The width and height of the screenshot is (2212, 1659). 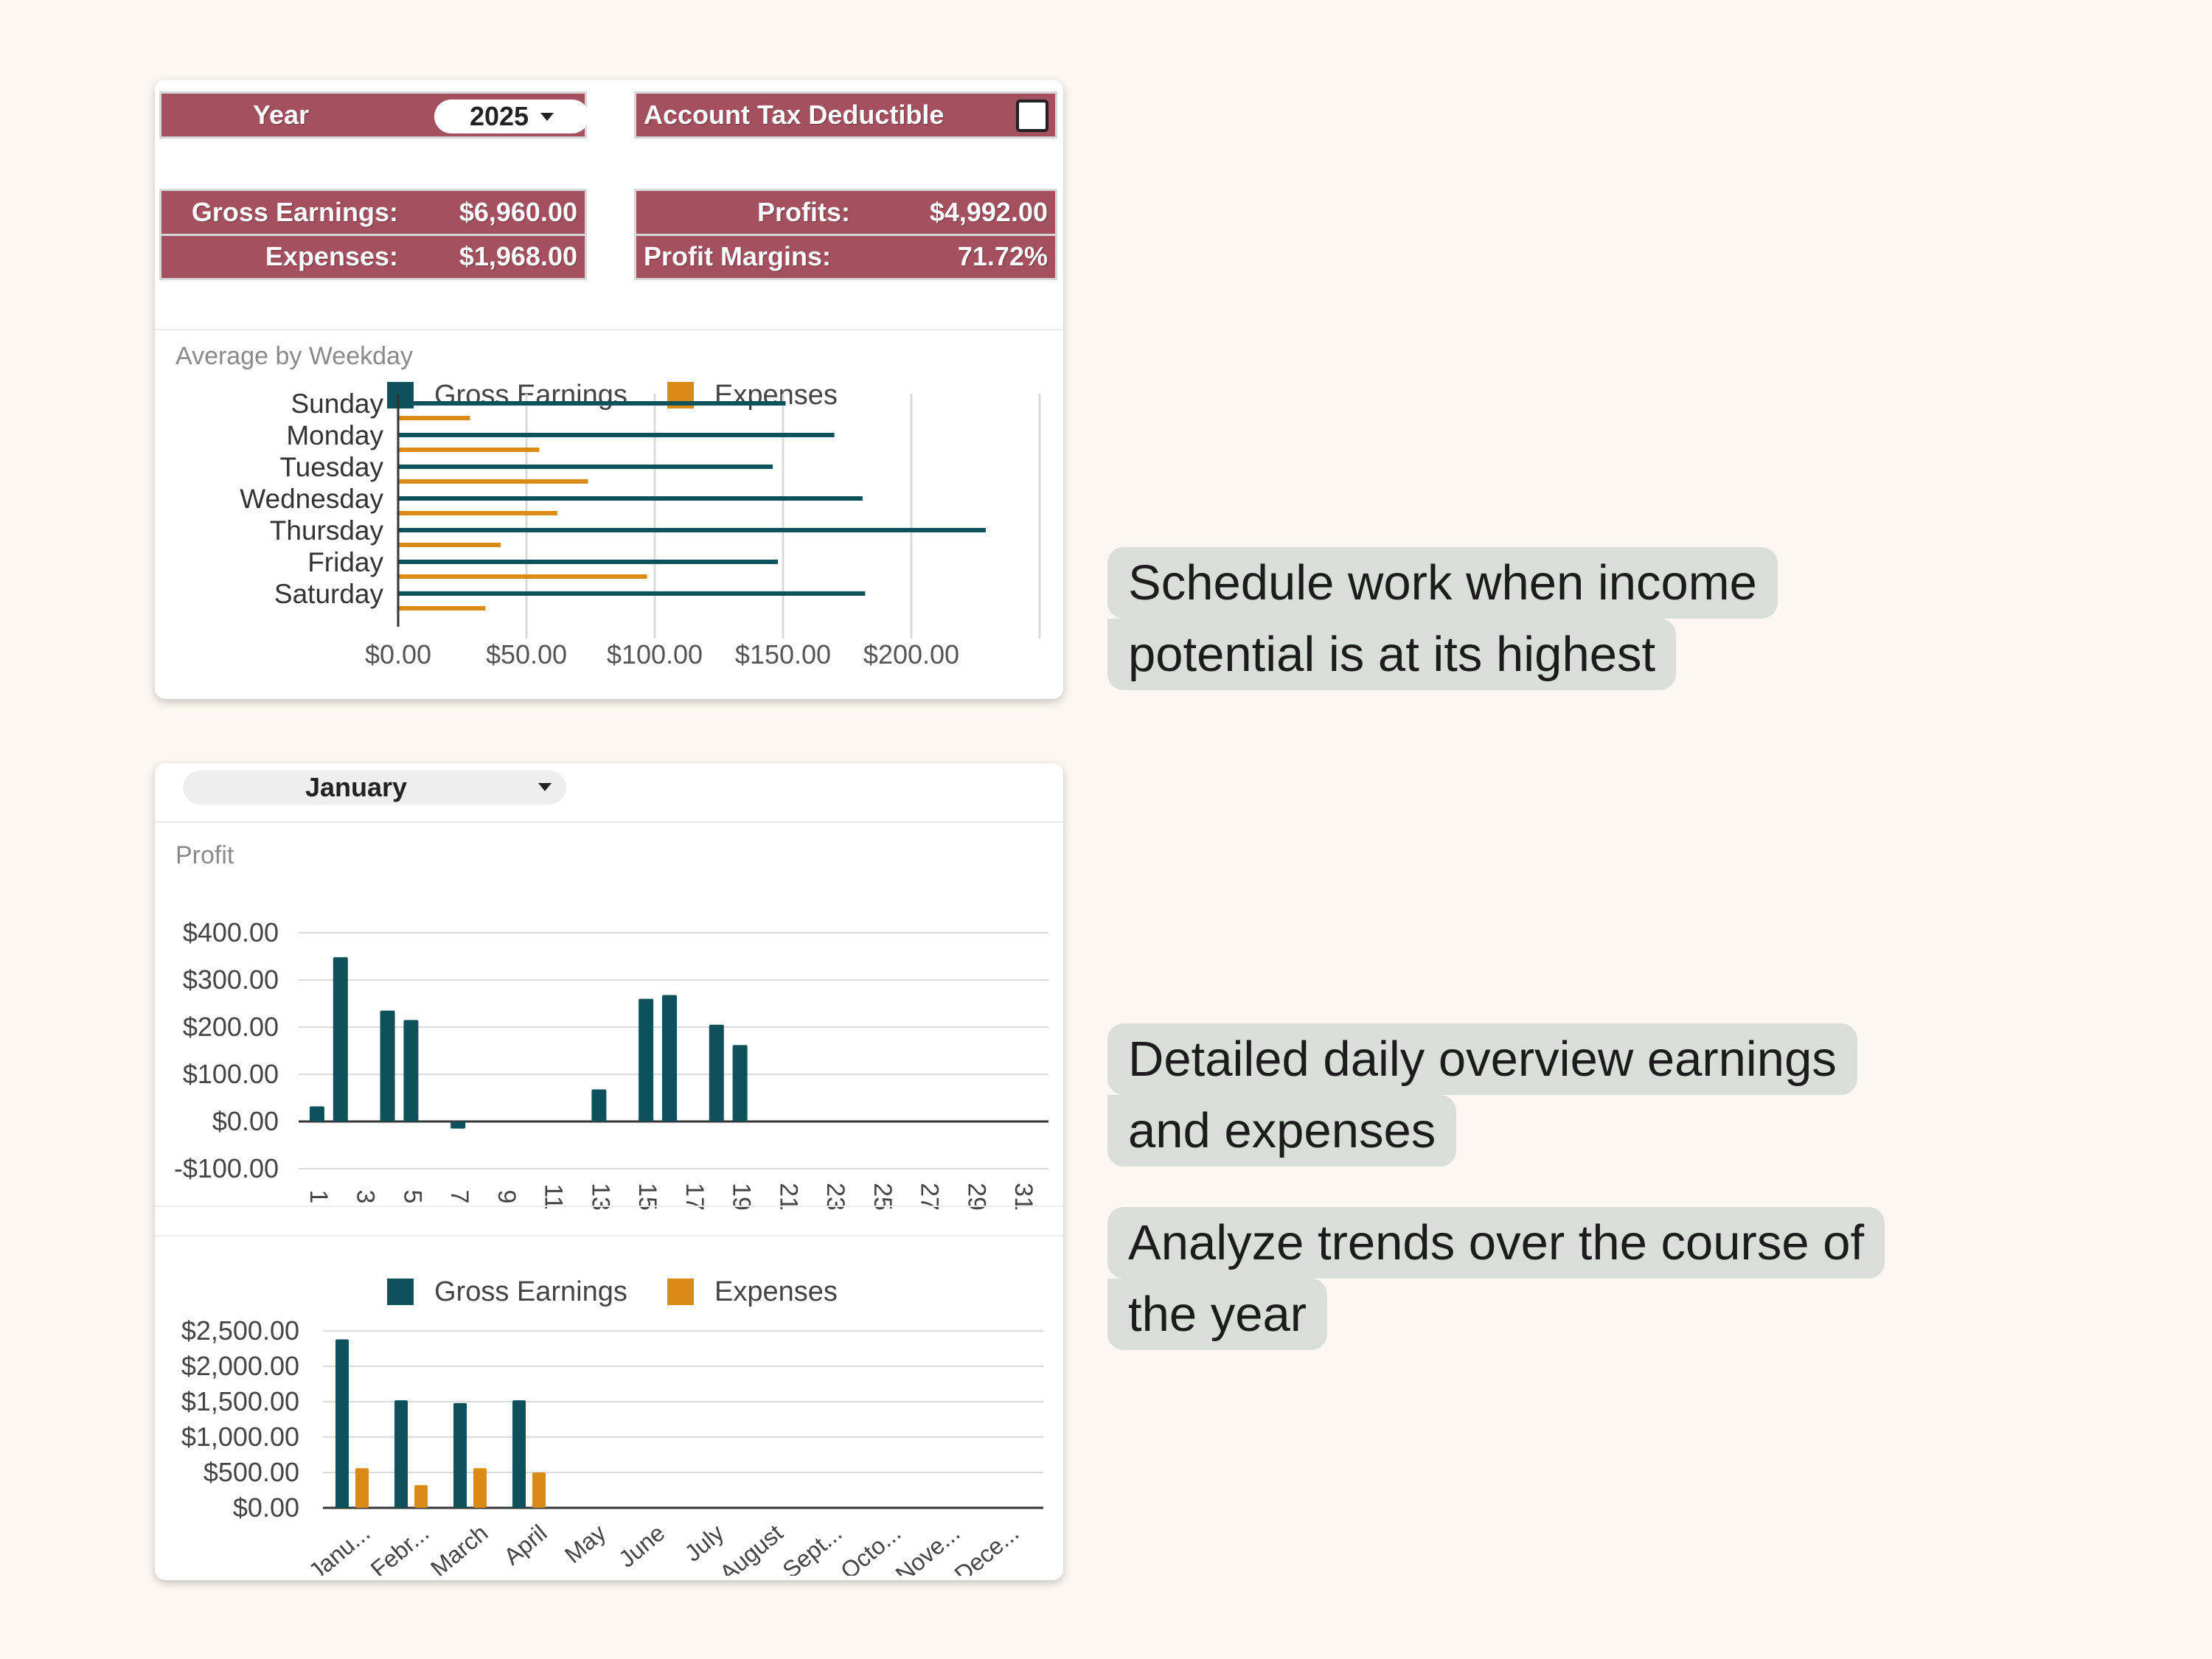 I want to click on y-tick-label: Friday, so click(x=345, y=562).